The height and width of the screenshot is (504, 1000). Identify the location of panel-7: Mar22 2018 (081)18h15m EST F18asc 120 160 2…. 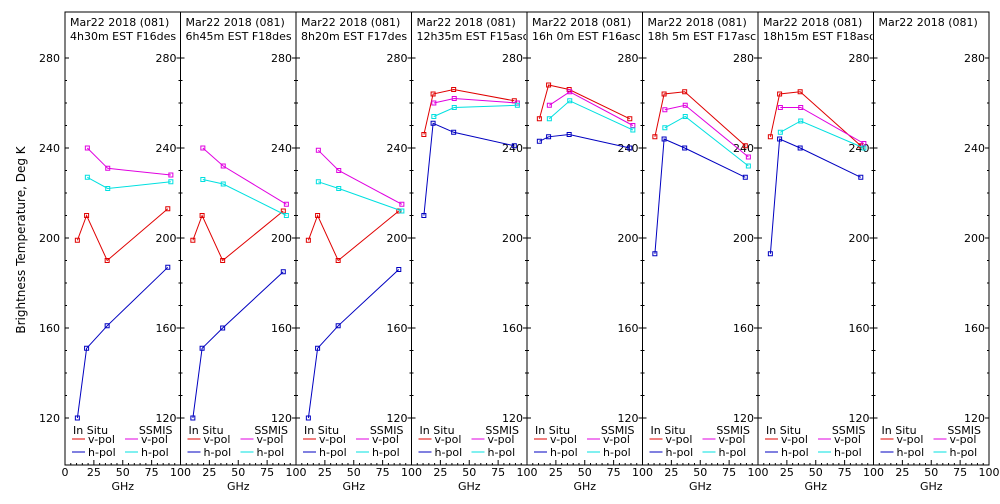
(820, 252).